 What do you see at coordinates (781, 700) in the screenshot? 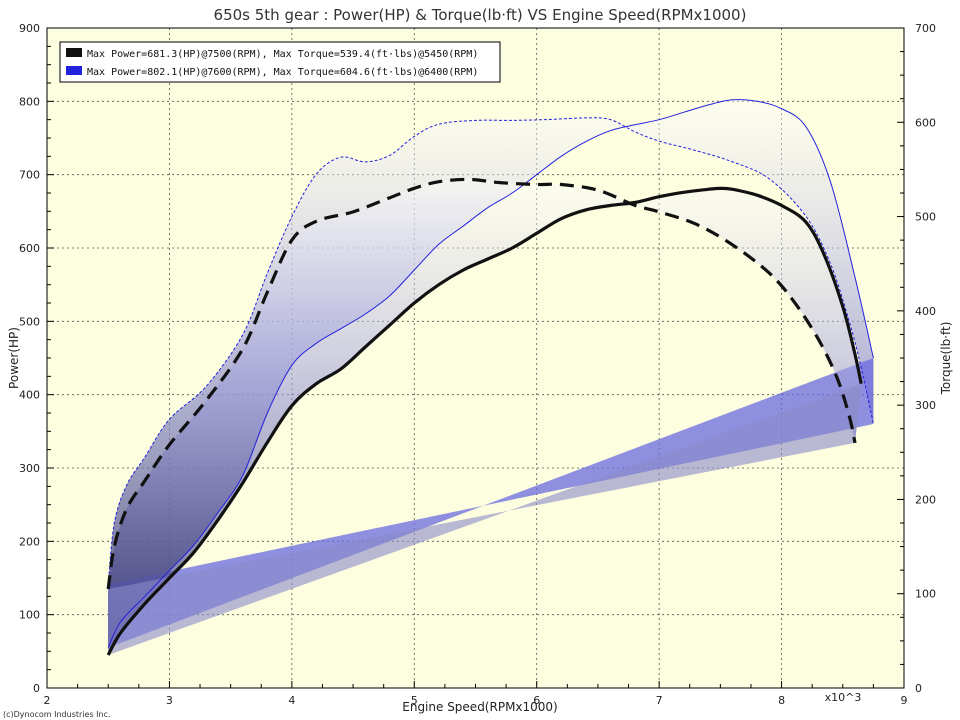
I see `x-tick-label-8: 8` at bounding box center [781, 700].